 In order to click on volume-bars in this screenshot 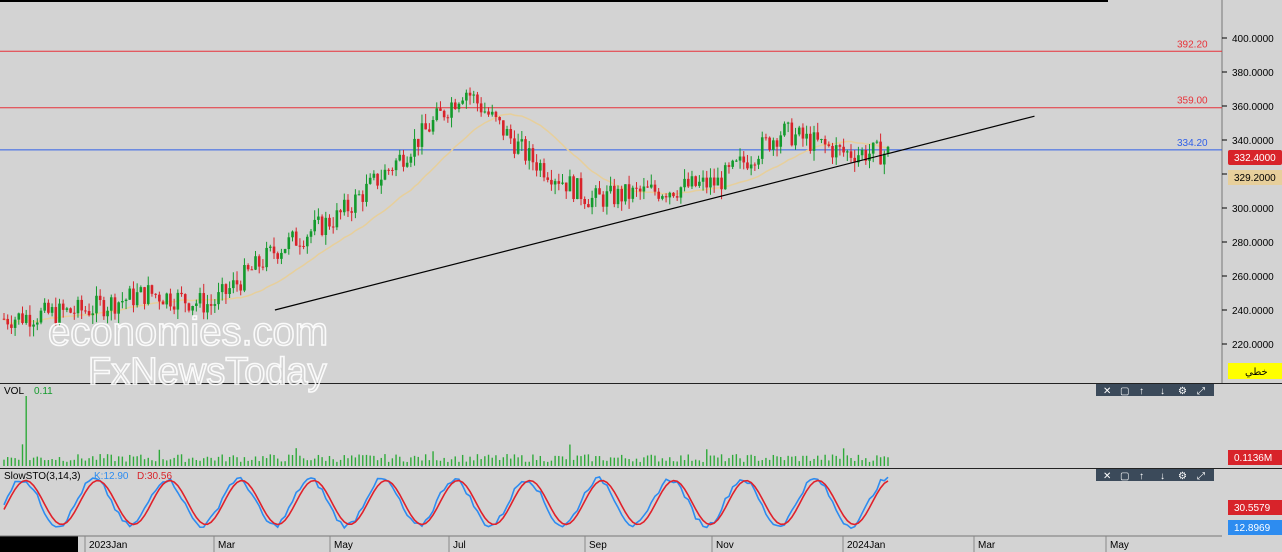, I will do `click(446, 431)`.